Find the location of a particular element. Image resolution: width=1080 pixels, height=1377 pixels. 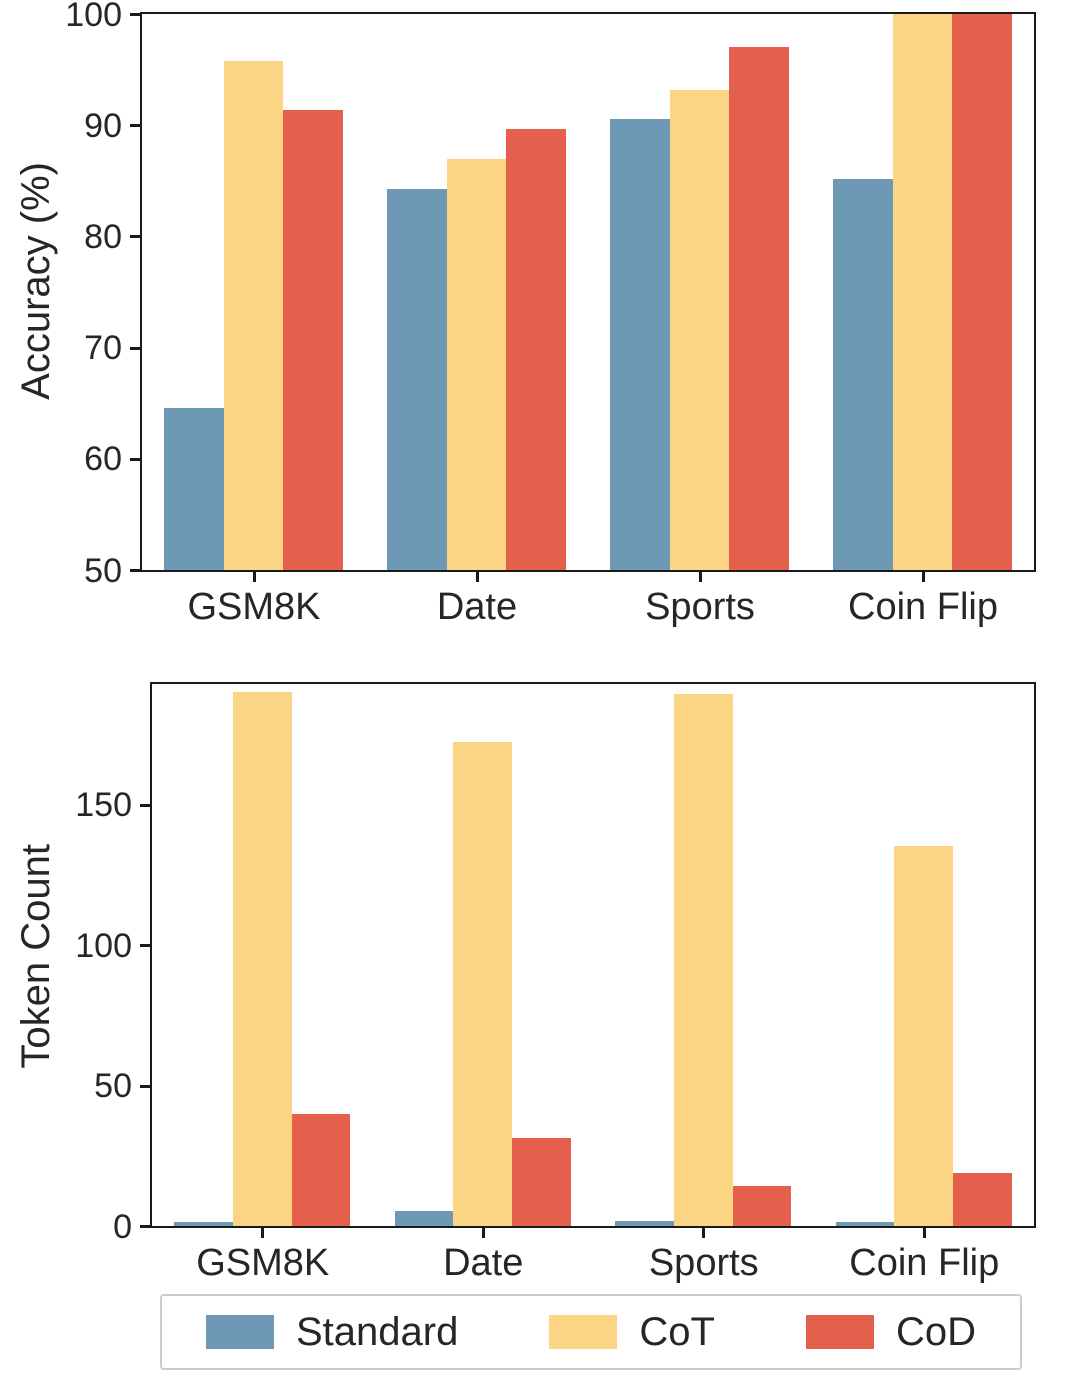

y-tick-label: 80 is located at coordinates (103, 236).